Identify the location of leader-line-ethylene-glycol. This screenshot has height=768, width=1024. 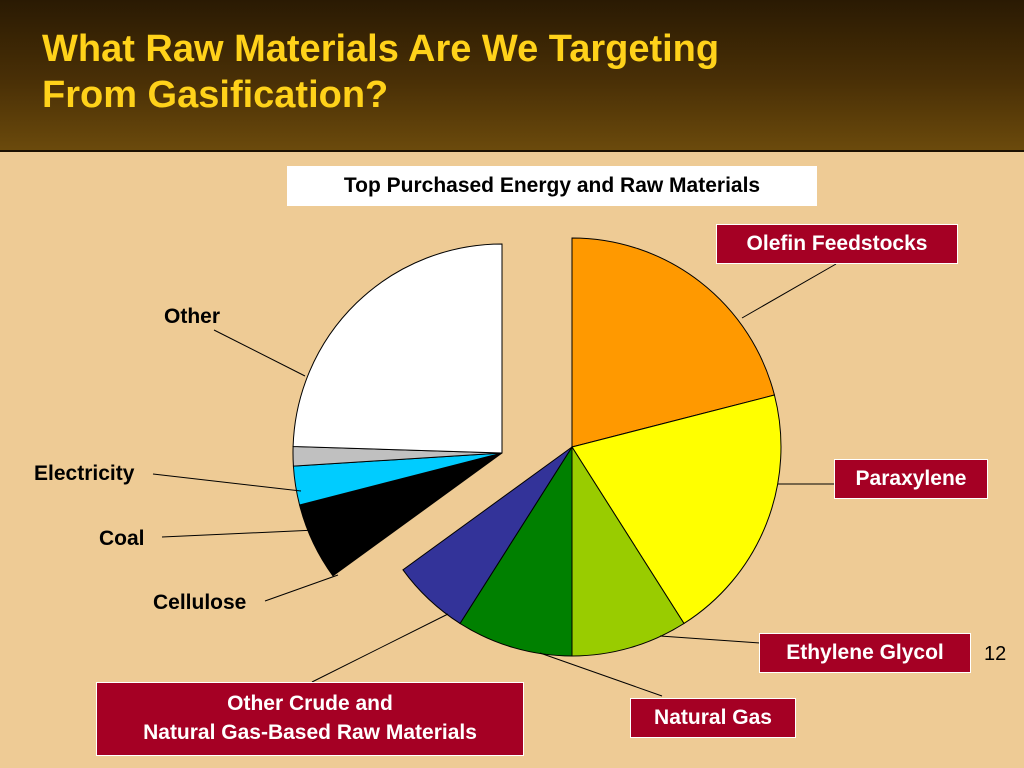
(710, 639).